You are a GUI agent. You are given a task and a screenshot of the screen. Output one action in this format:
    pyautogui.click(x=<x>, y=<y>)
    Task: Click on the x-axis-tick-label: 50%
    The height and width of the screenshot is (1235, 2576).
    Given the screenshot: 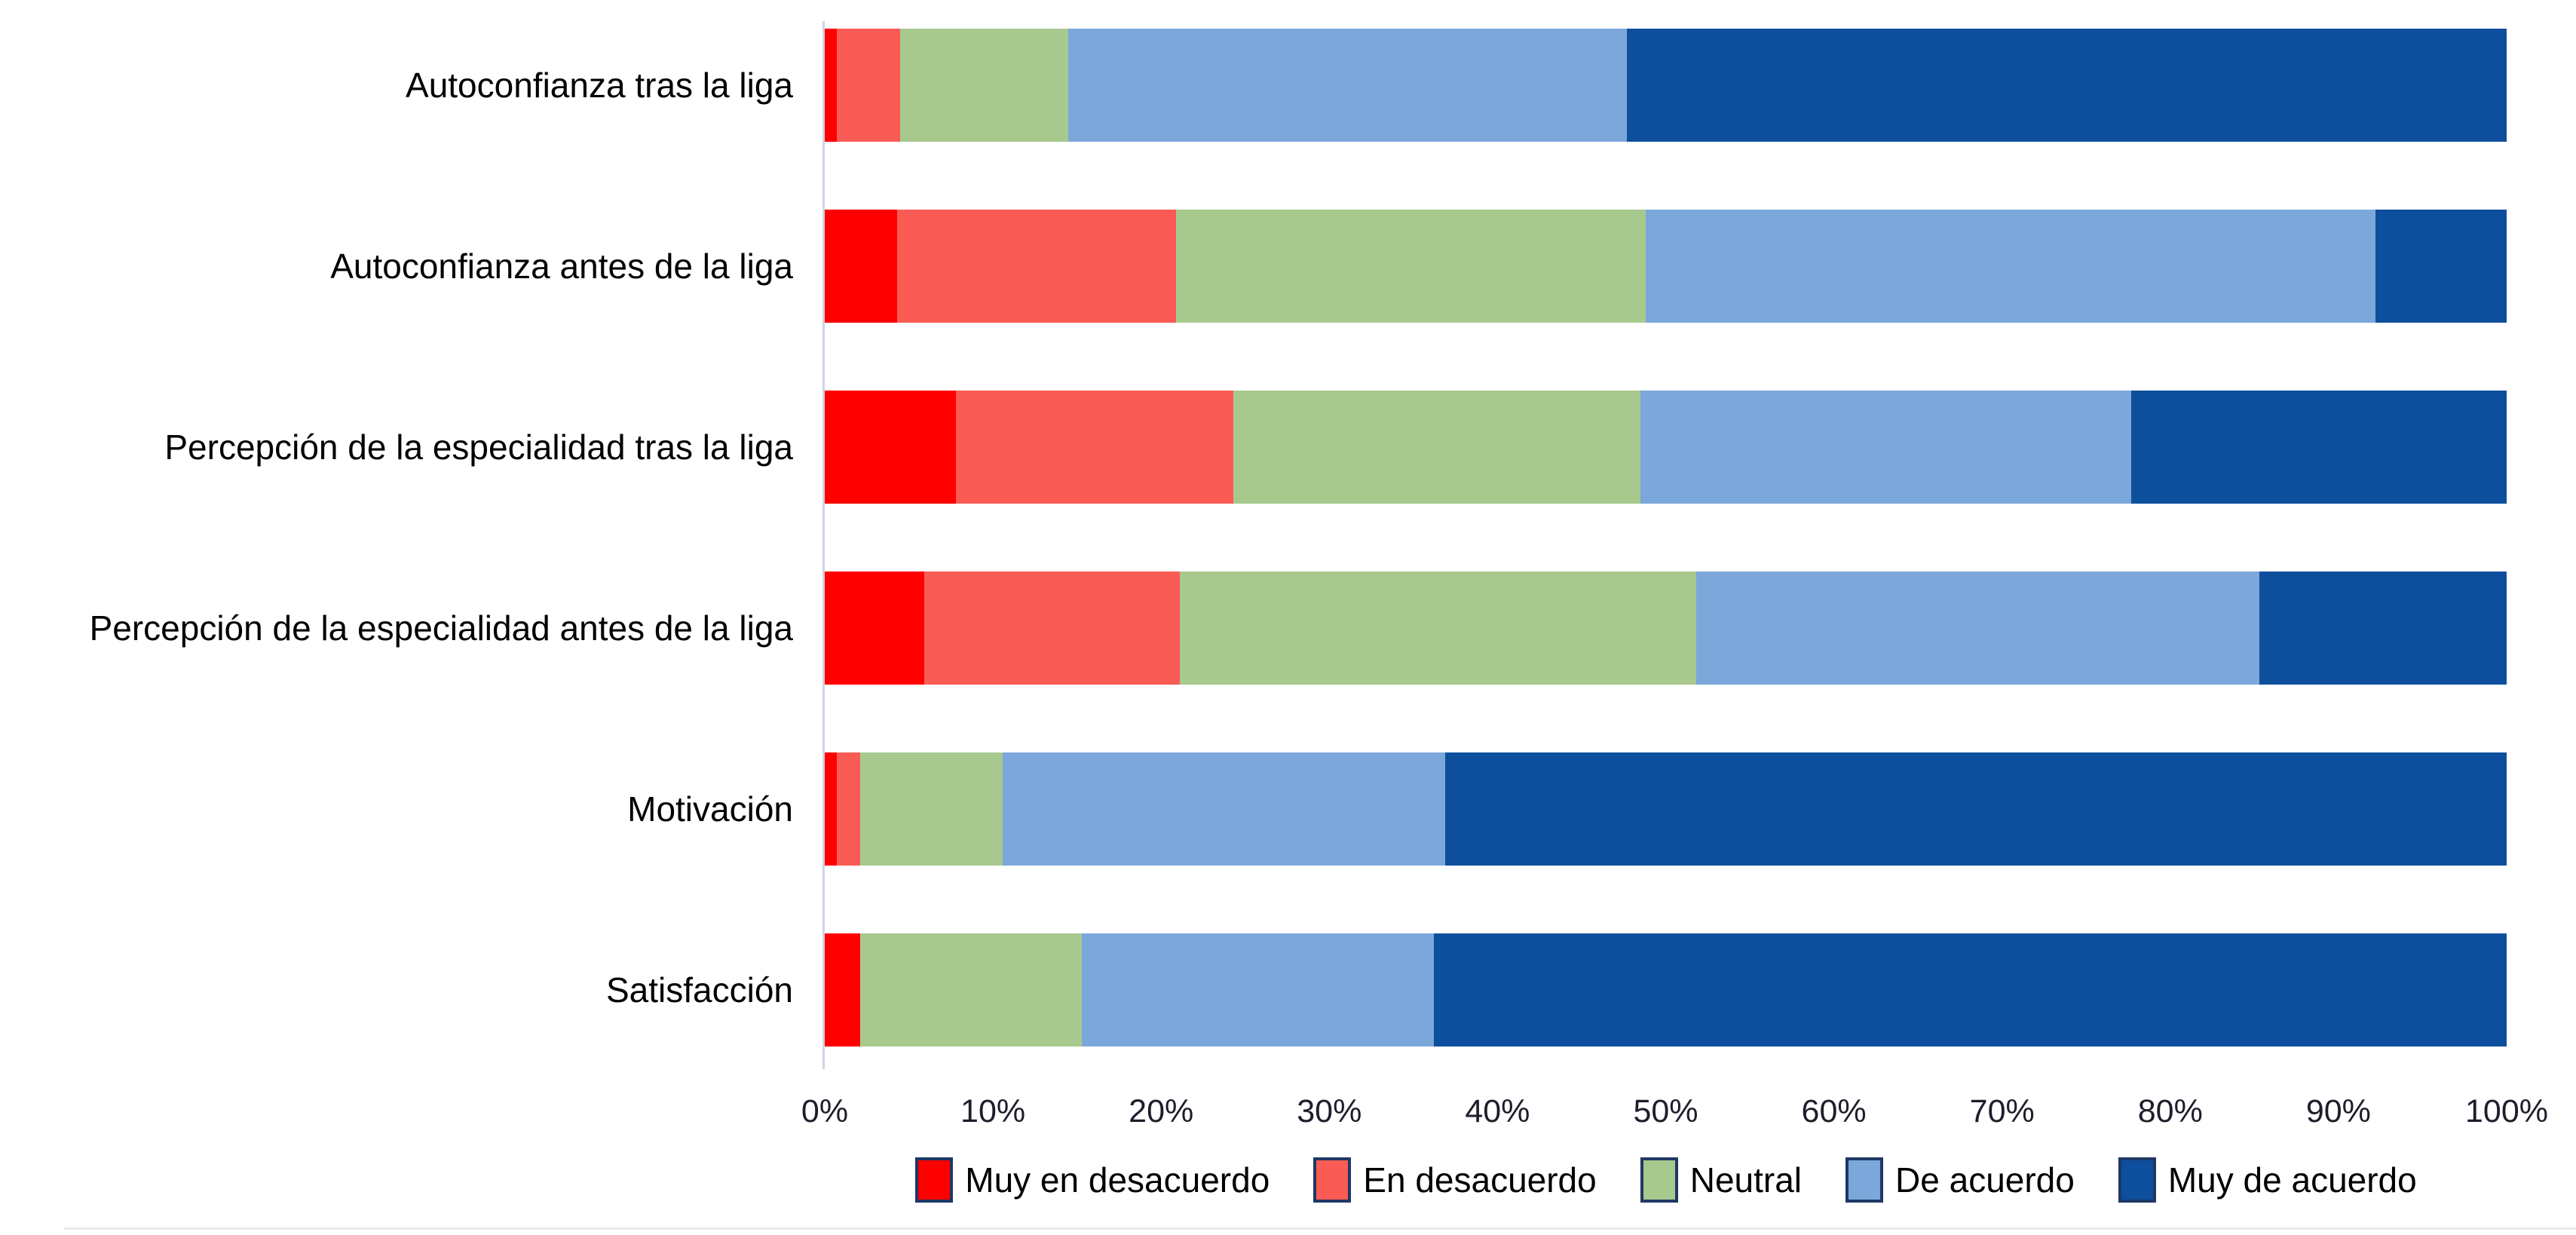 What is the action you would take?
    pyautogui.click(x=1665, y=1111)
    